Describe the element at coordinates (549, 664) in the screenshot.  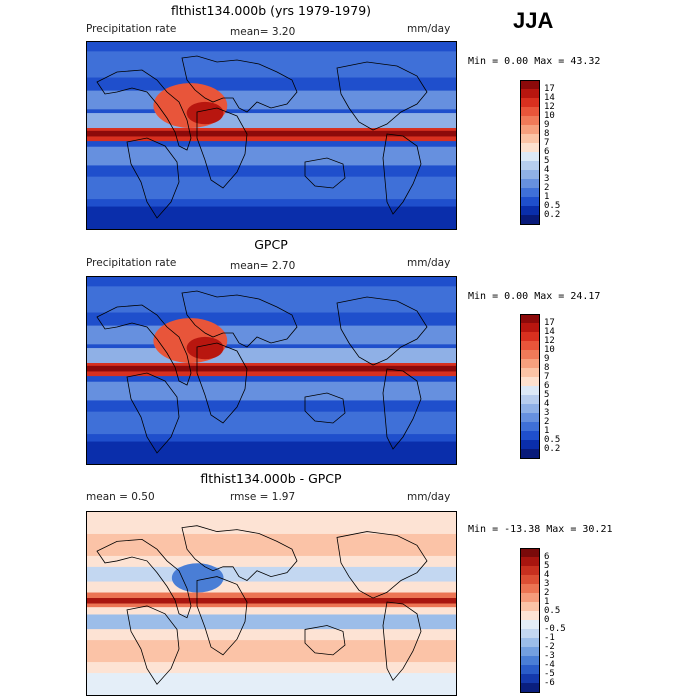
I see `colorbar-tick-label: -4` at that location.